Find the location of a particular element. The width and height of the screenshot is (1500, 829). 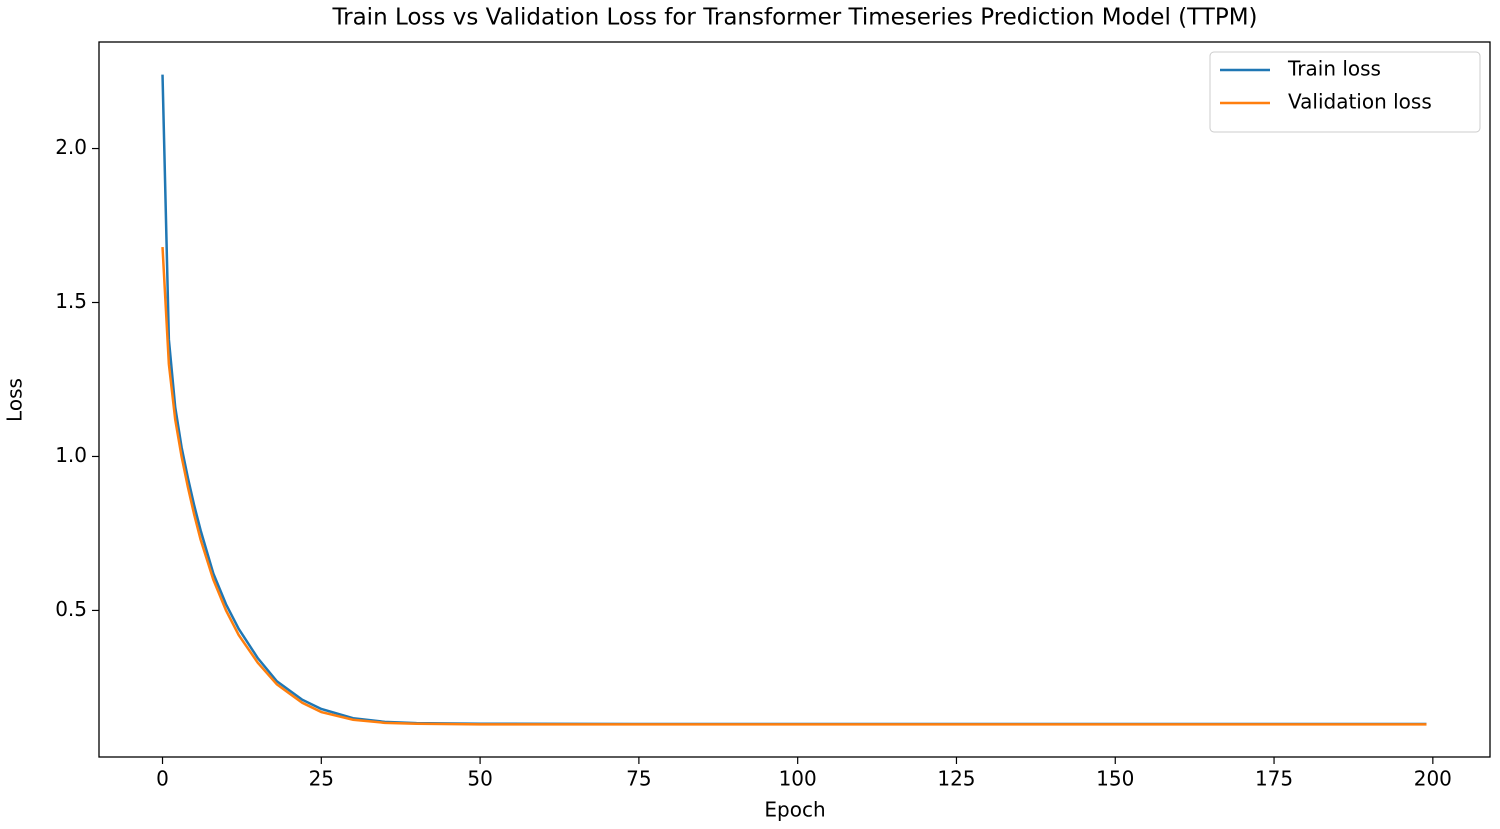

y-tick-label: 1.5 is located at coordinates (71, 301).